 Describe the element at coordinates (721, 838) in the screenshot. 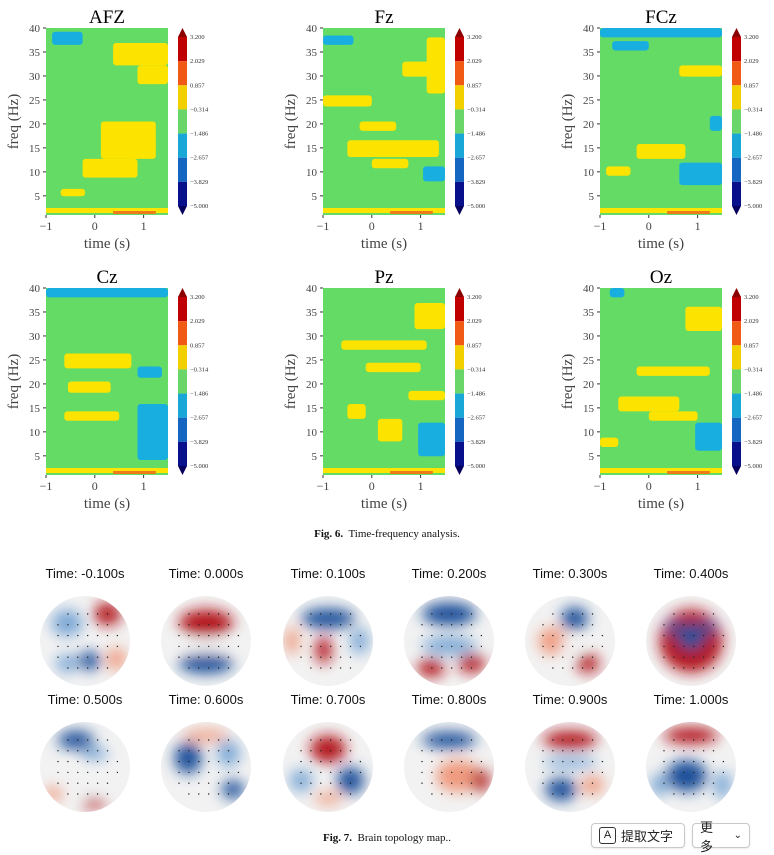

I see `more-button: 更多 ⌄` at that location.